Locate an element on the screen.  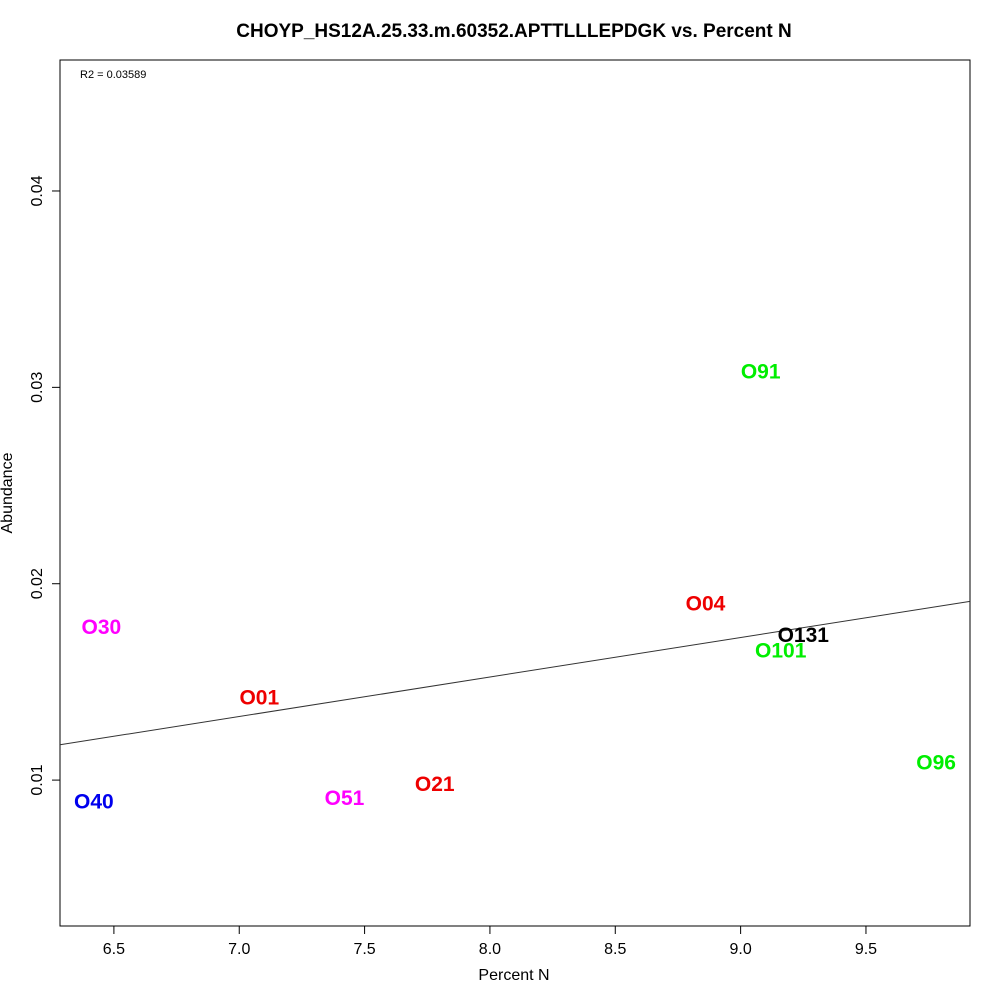
data-point-label: O40 is located at coordinates (94, 802).